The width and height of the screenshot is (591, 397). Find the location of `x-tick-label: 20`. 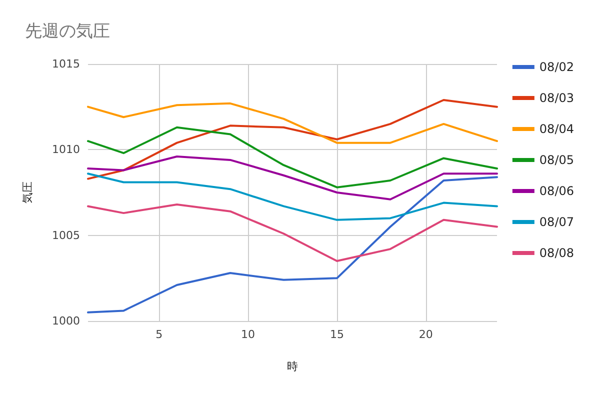

x-tick-label: 20 is located at coordinates (425, 334).